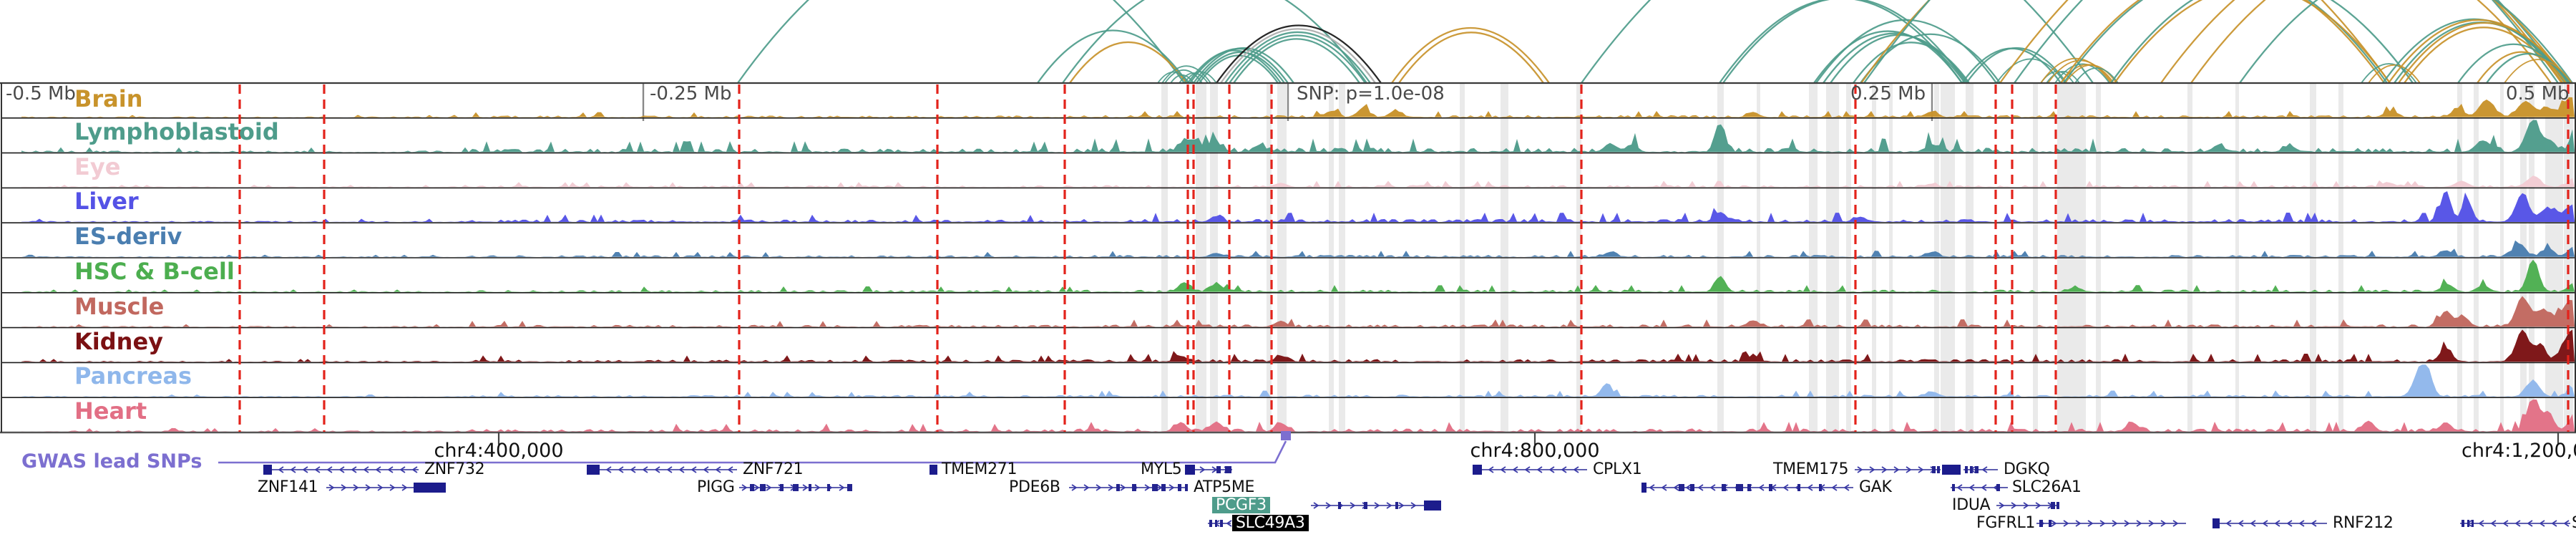  Describe the element at coordinates (1875, 487) in the screenshot. I see `gene-label-gak: GAK` at that location.